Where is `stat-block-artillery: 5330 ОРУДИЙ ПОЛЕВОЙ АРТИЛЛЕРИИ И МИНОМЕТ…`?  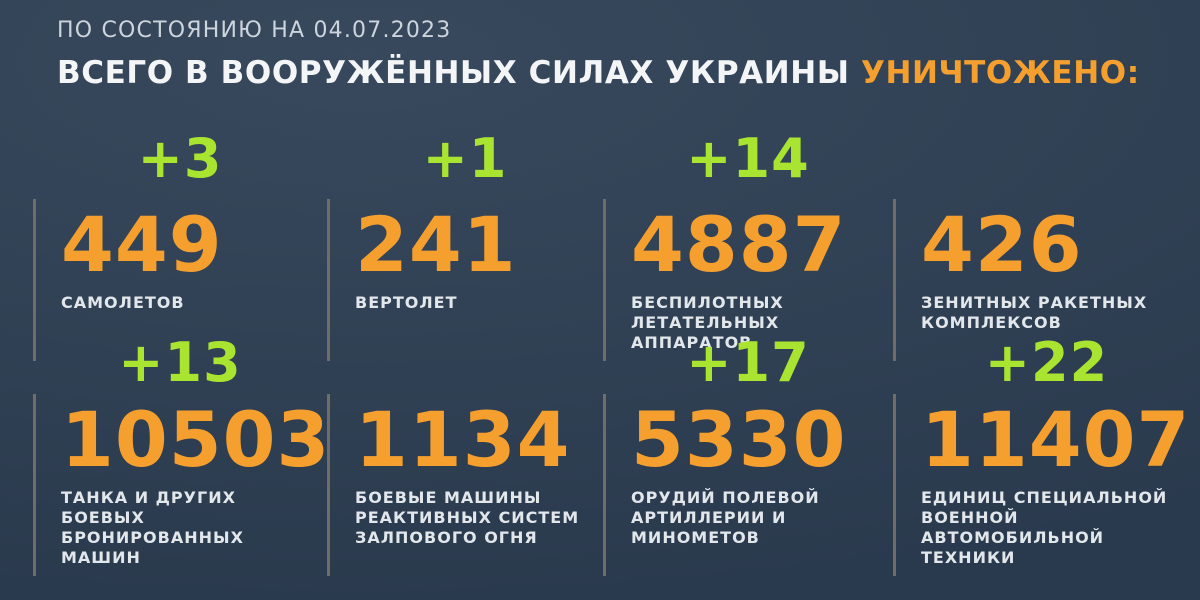 stat-block-artillery: 5330 ОРУДИЙ ПОЛЕВОЙ АРТИЛЛЕРИИ И МИНОМЕТ… is located at coordinates (748, 485).